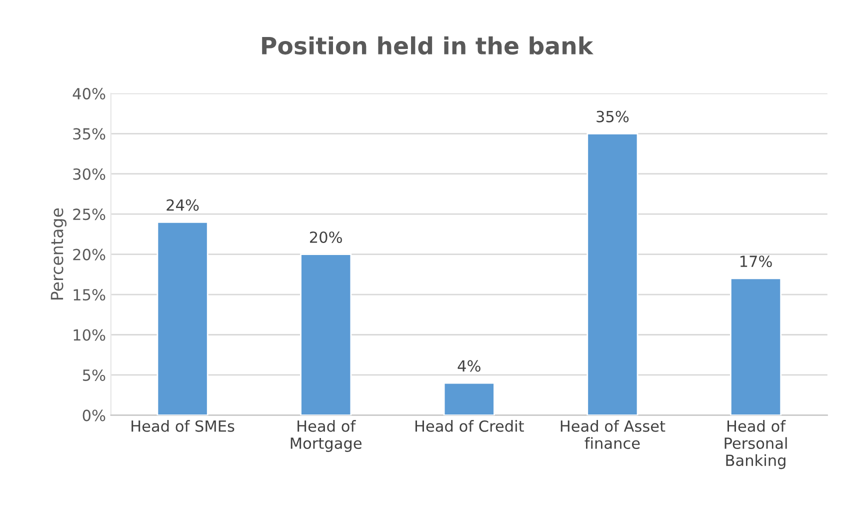  I want to click on data-label: 17%, so click(756, 262).